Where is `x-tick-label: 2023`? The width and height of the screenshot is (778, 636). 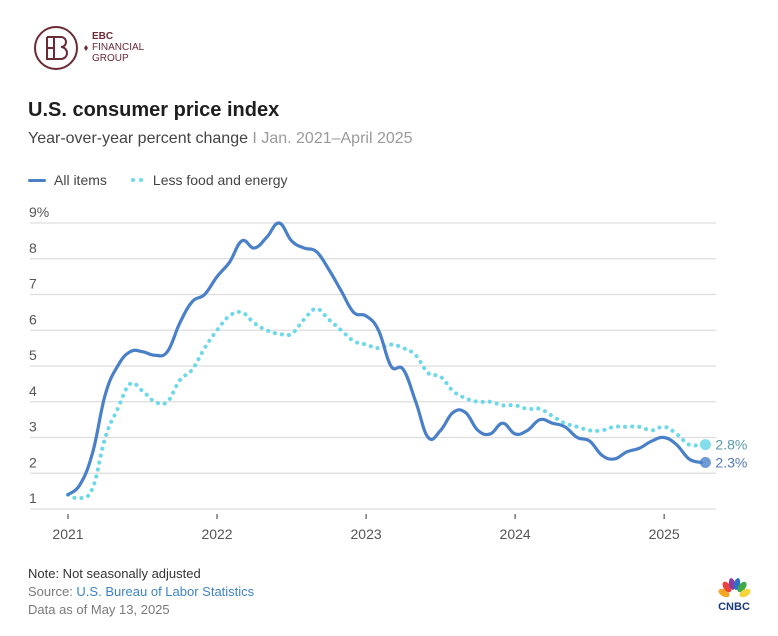 x-tick-label: 2023 is located at coordinates (366, 534).